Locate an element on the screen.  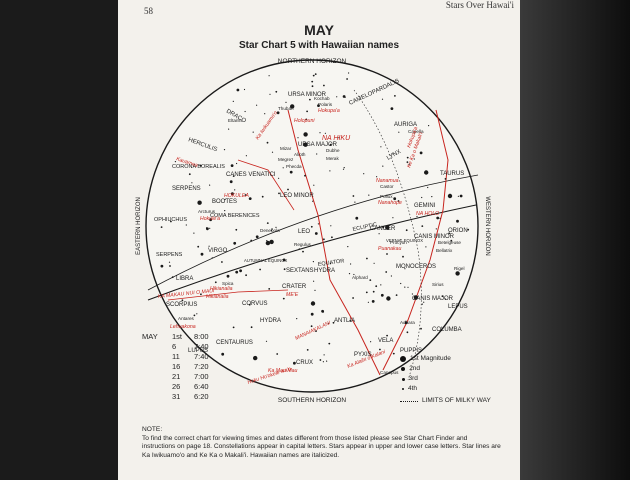
constellation-label: ANTLIA is located at coordinates (344, 321).